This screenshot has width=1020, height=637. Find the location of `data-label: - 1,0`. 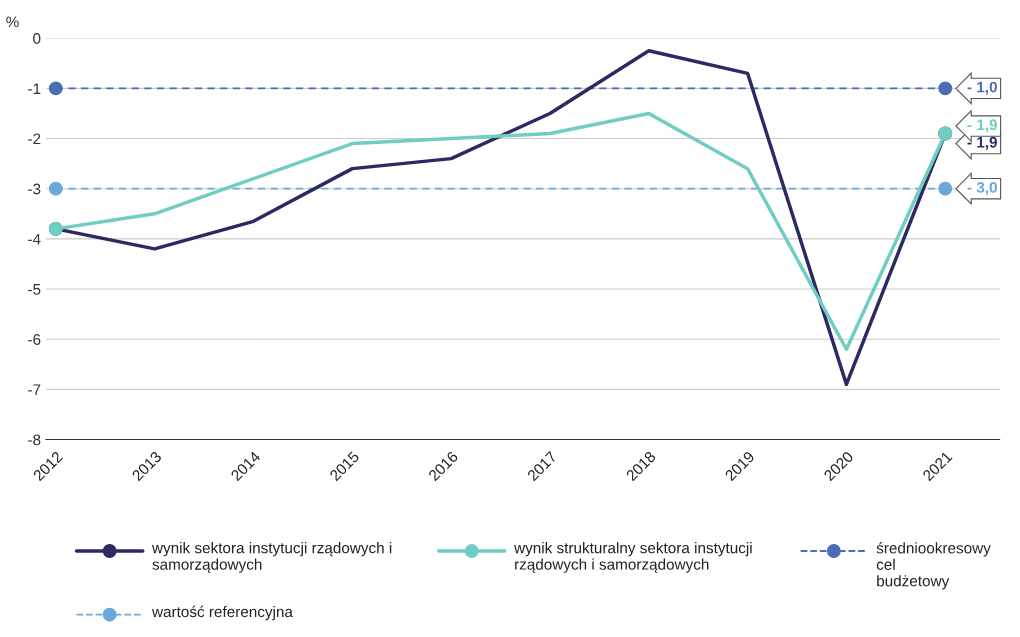

data-label: - 1,0 is located at coordinates (982, 88).